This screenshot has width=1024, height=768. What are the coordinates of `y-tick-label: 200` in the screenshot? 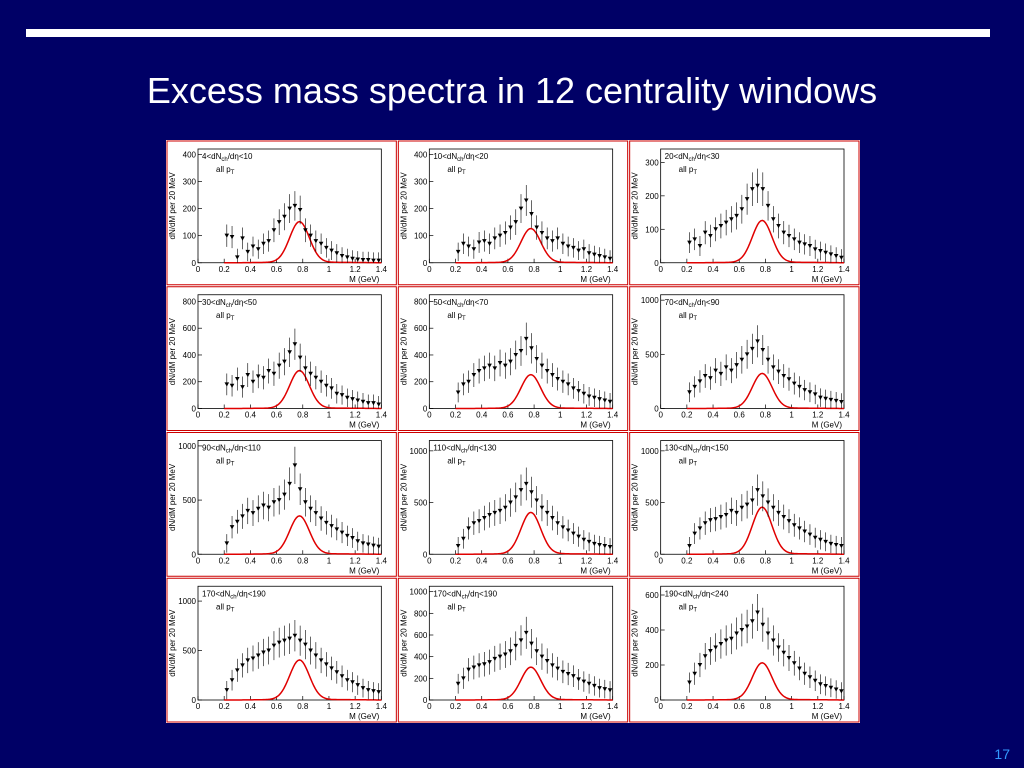 It's located at (190, 382).